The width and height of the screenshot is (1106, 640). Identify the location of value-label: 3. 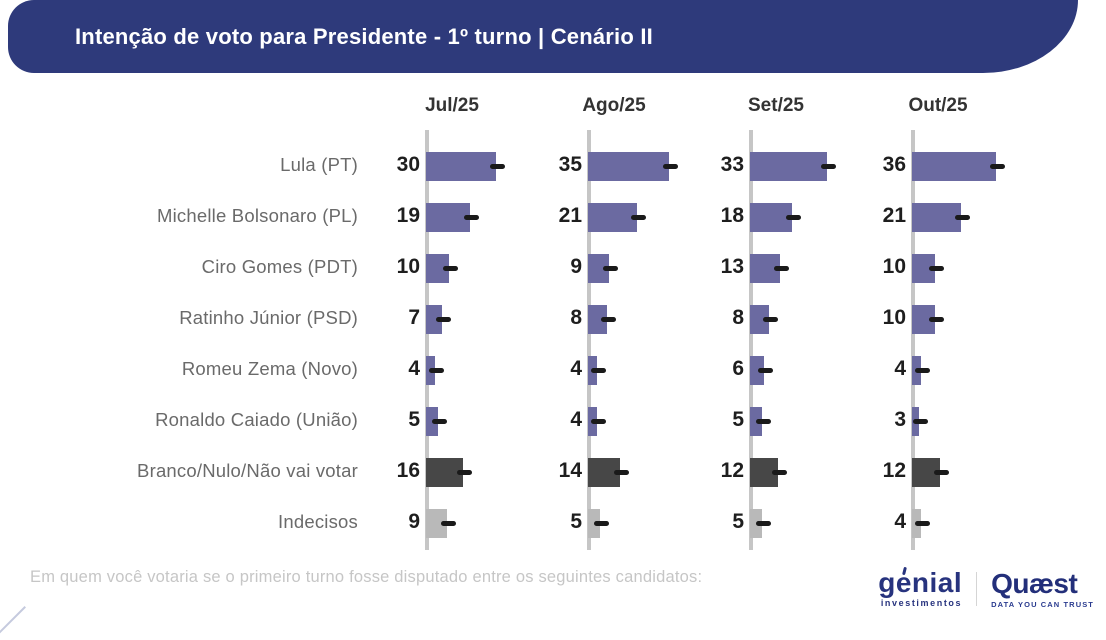
(900, 419).